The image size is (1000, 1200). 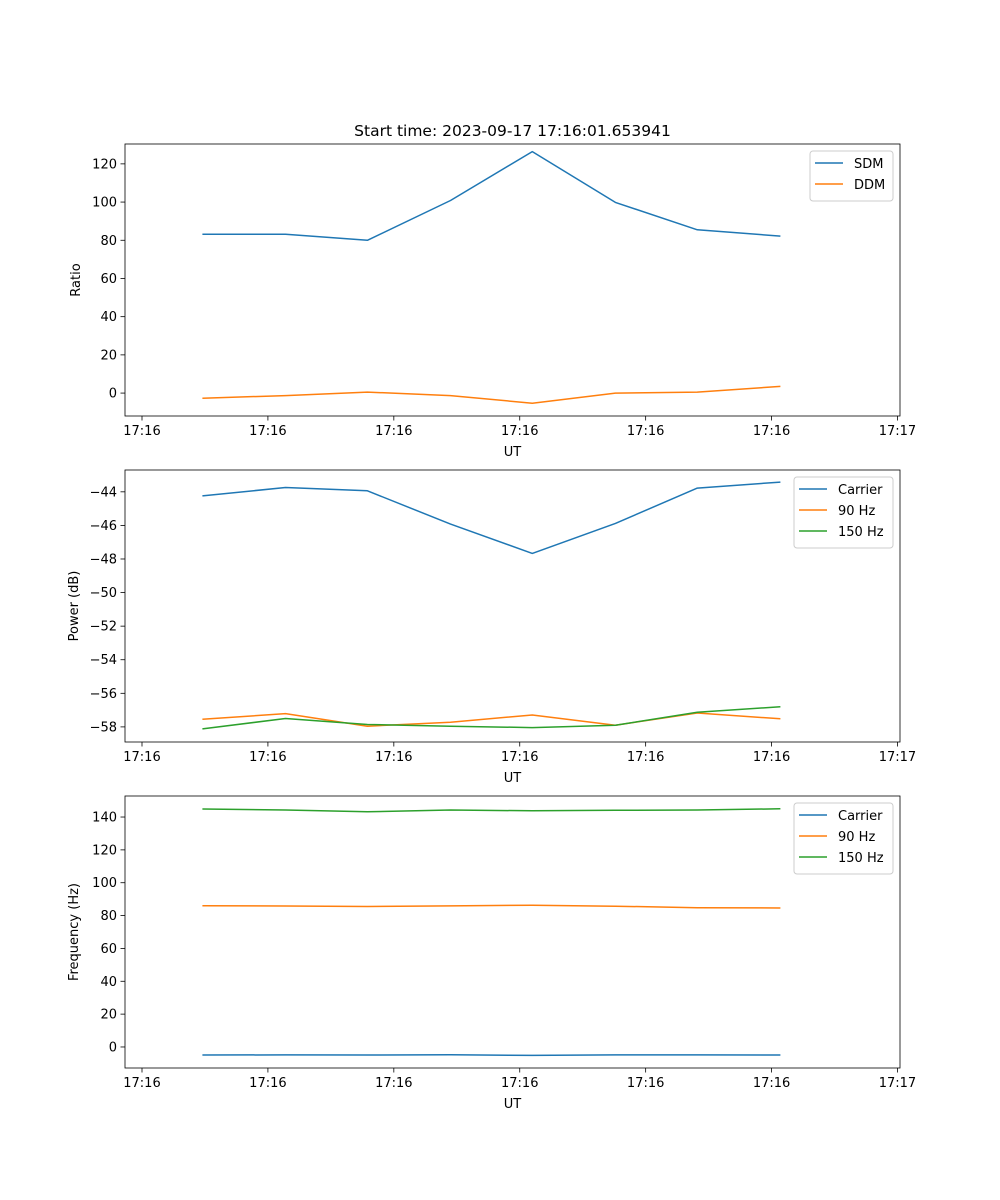 I want to click on y-tick-label: −50, so click(x=103, y=593).